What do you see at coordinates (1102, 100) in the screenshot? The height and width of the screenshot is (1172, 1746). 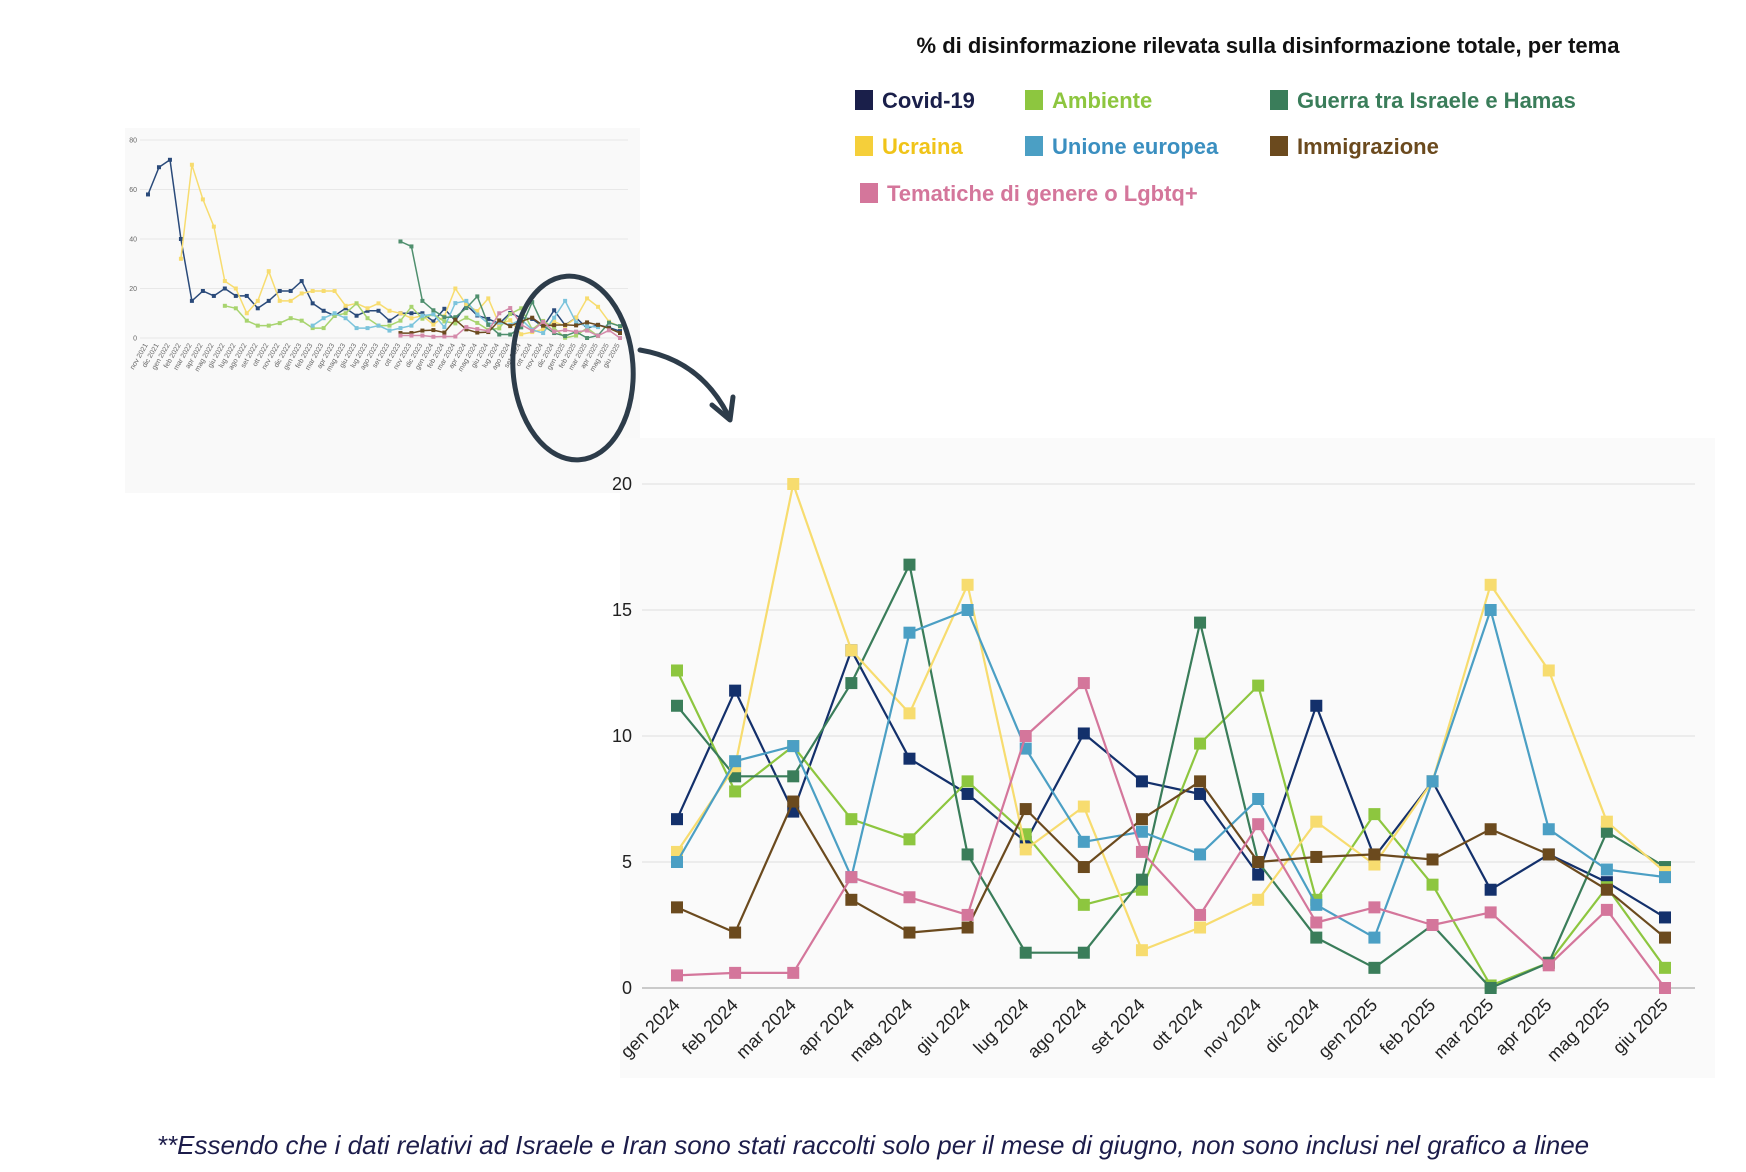 I see `legend-label: Ambiente` at bounding box center [1102, 100].